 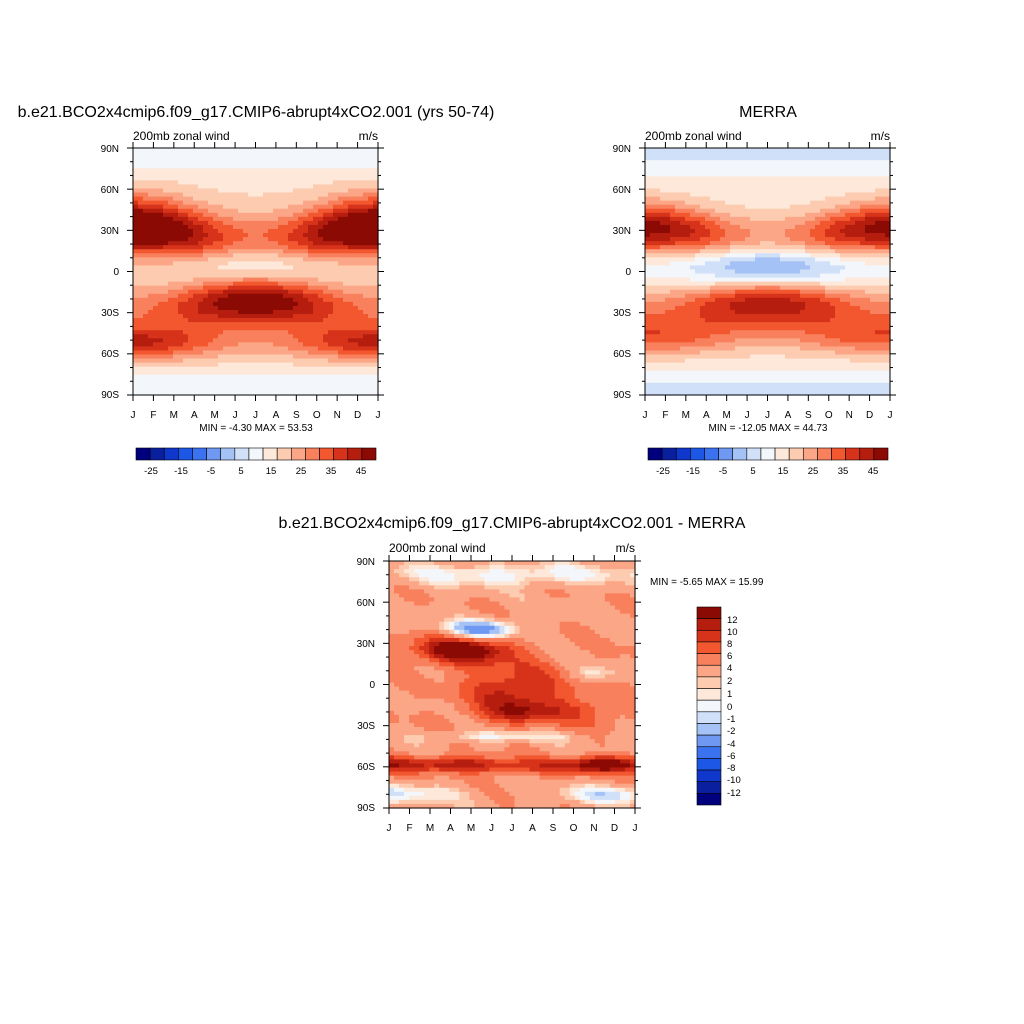 What do you see at coordinates (331, 471) in the screenshot?
I see `colorbar-label: 35` at bounding box center [331, 471].